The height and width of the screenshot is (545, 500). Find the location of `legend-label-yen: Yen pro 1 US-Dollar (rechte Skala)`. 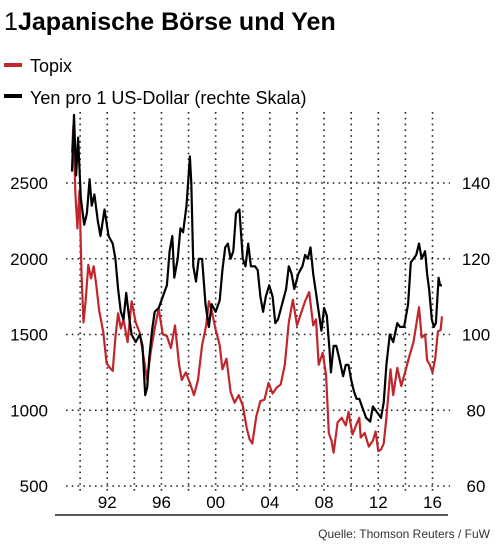

legend-label-yen: Yen pro 1 US-Dollar (rechte Skala) is located at coordinates (168, 98).